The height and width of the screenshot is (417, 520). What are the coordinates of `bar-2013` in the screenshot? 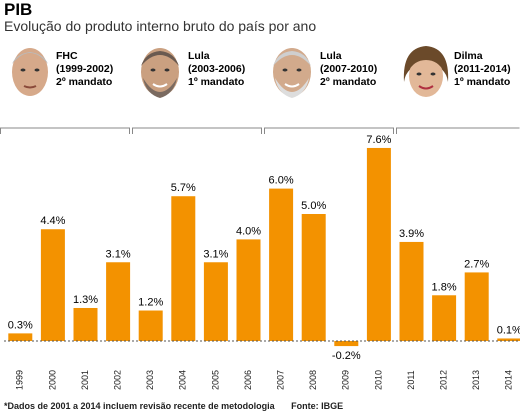 It's located at (476, 306).